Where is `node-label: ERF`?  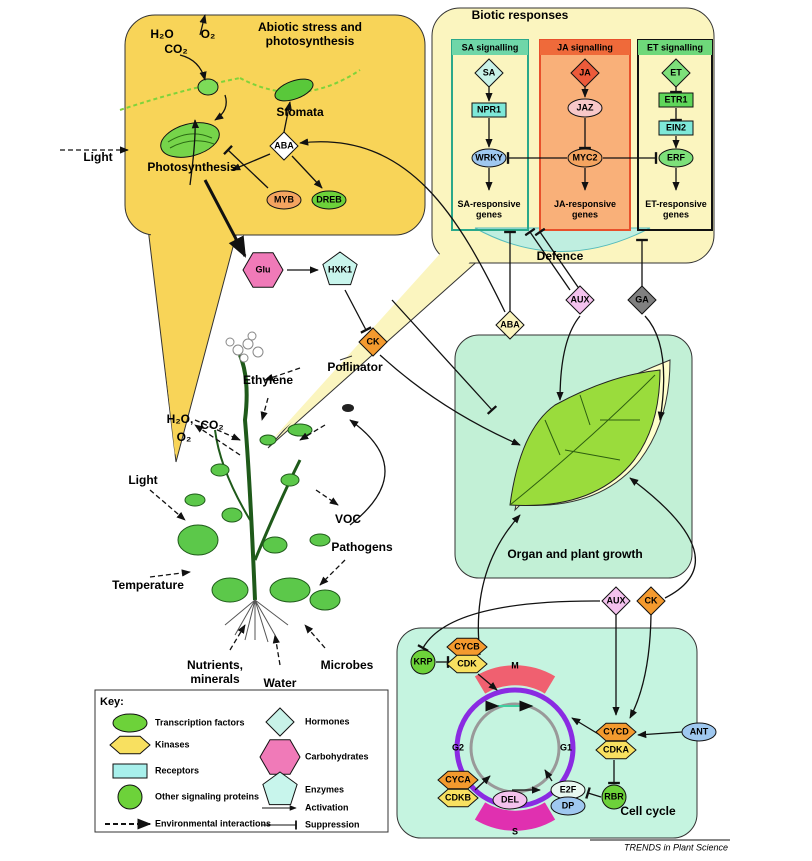 node-label: ERF is located at coordinates (676, 157).